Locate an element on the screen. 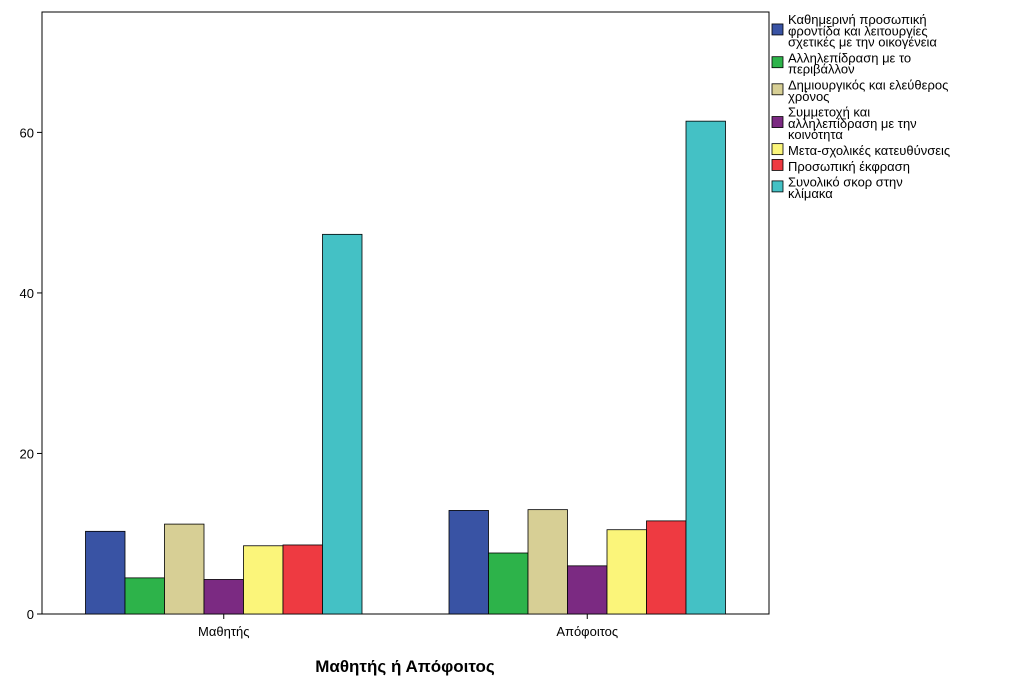  x-tick-label: Απόφοιτος is located at coordinates (587, 631).